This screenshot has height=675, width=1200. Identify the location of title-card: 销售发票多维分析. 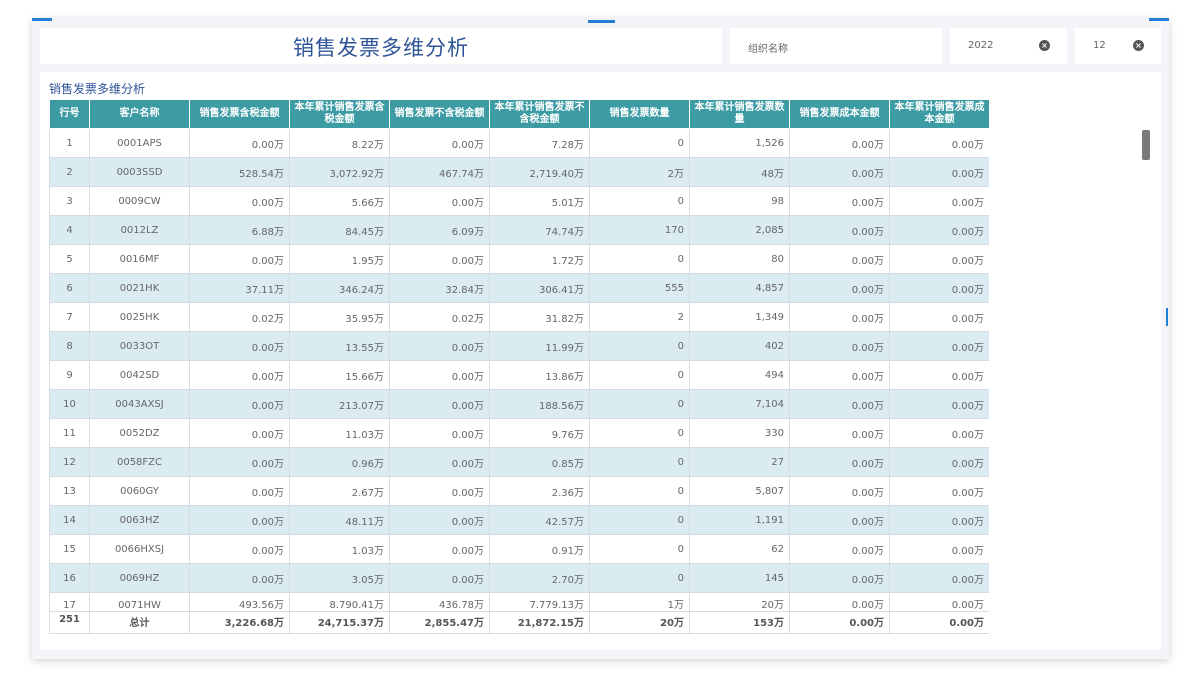
(381, 46).